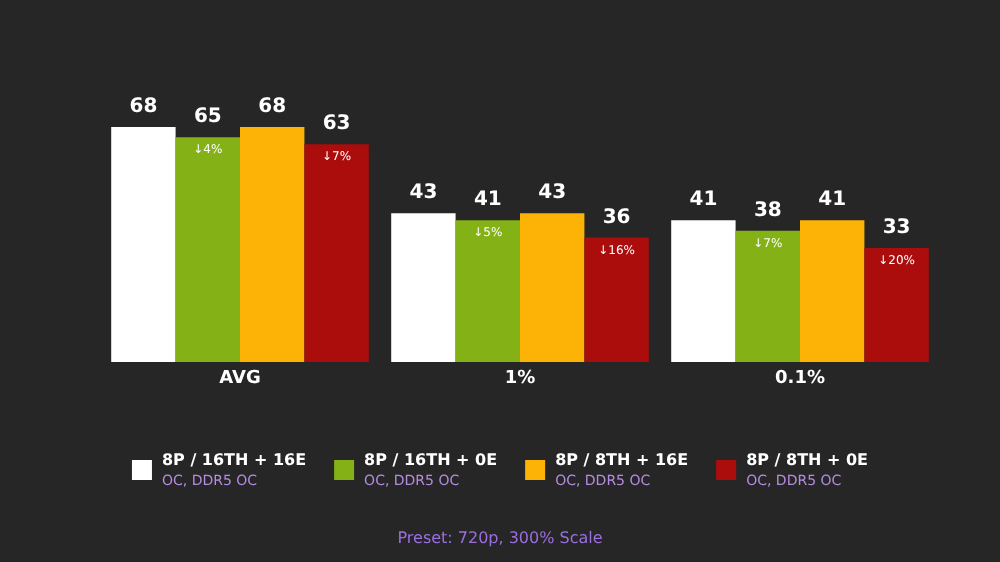 This screenshot has width=1000, height=562. I want to click on text: Preset: 720p, 300% Scale, so click(500, 538).